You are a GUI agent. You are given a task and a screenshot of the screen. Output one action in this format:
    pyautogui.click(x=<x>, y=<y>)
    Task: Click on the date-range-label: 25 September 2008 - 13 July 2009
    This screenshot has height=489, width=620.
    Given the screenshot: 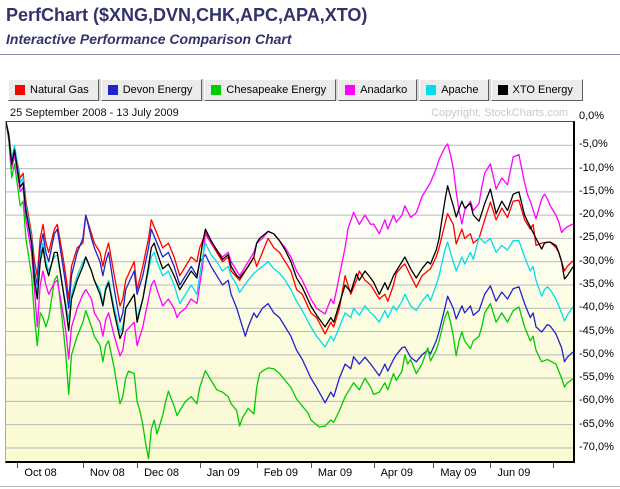 What is the action you would take?
    pyautogui.click(x=94, y=113)
    